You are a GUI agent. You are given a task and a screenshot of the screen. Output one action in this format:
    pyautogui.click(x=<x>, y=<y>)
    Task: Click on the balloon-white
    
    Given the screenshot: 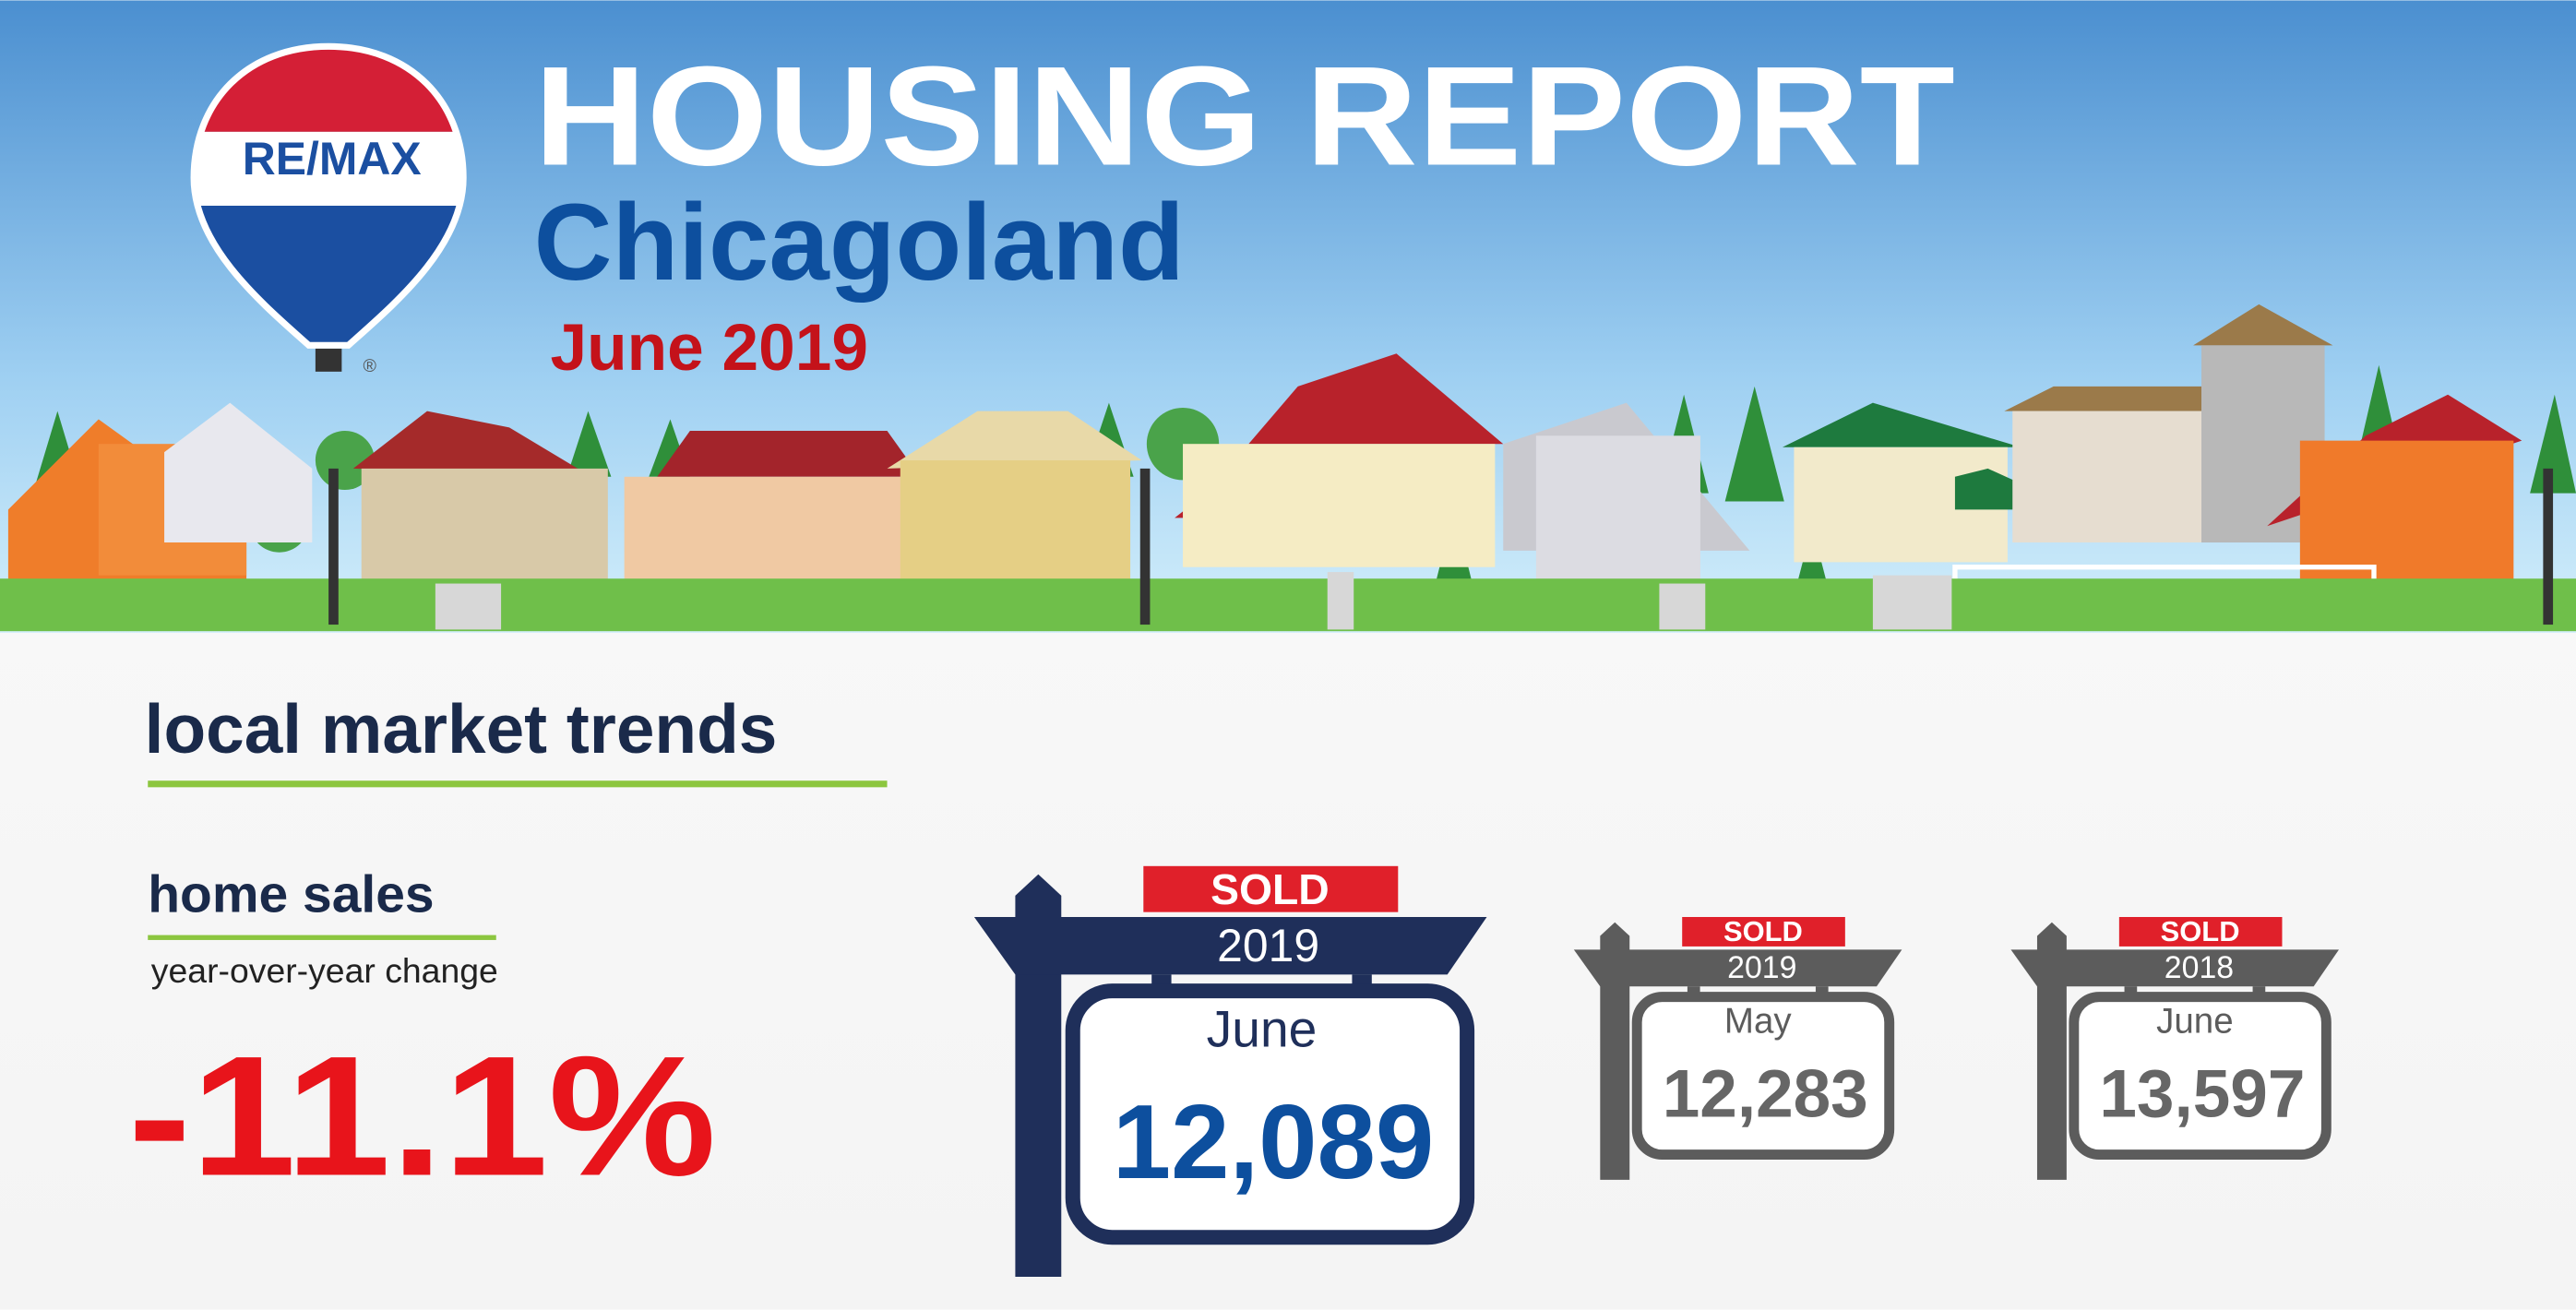 What is the action you would take?
    pyautogui.click(x=329, y=169)
    